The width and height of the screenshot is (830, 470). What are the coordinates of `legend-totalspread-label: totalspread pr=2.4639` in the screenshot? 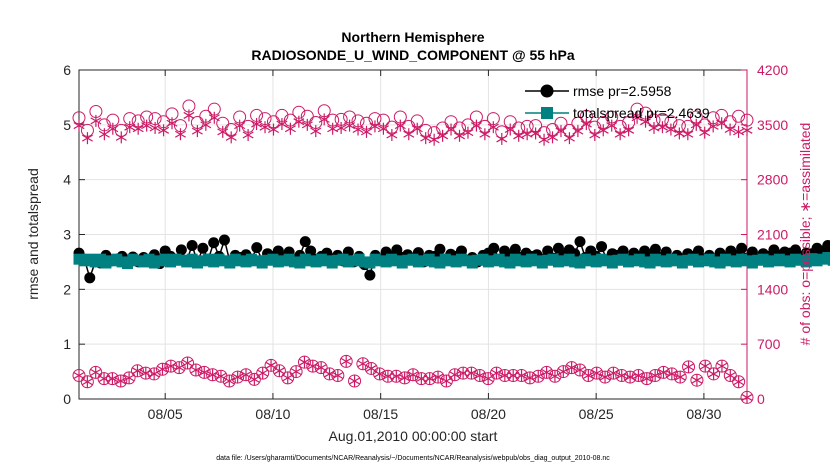 It's located at (641, 113).